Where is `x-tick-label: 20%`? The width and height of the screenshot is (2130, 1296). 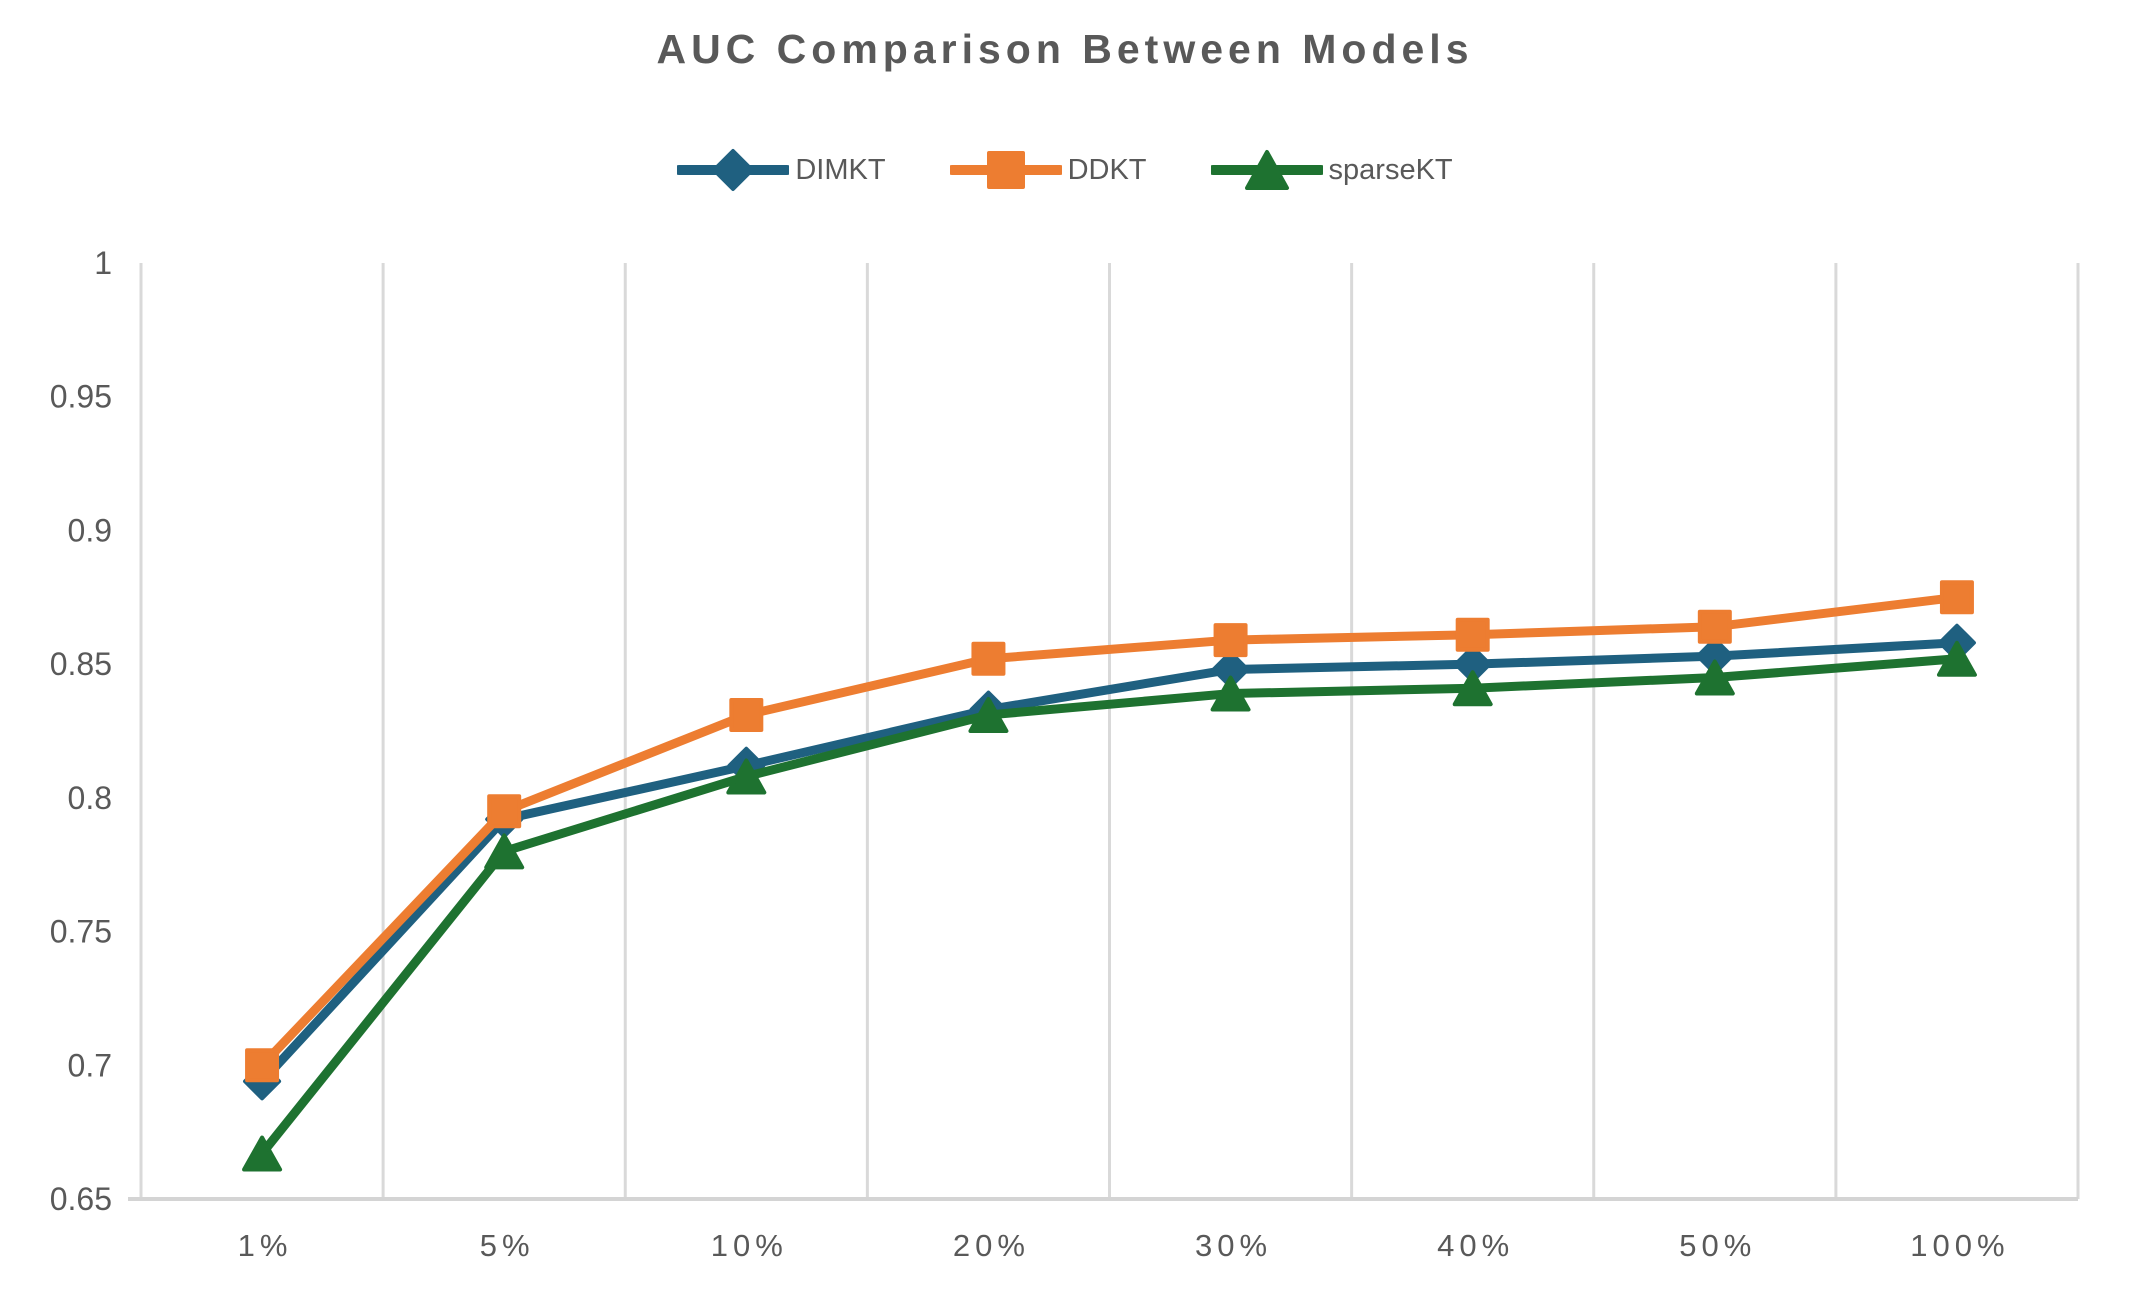 x-tick-label: 20% is located at coordinates (991, 1245).